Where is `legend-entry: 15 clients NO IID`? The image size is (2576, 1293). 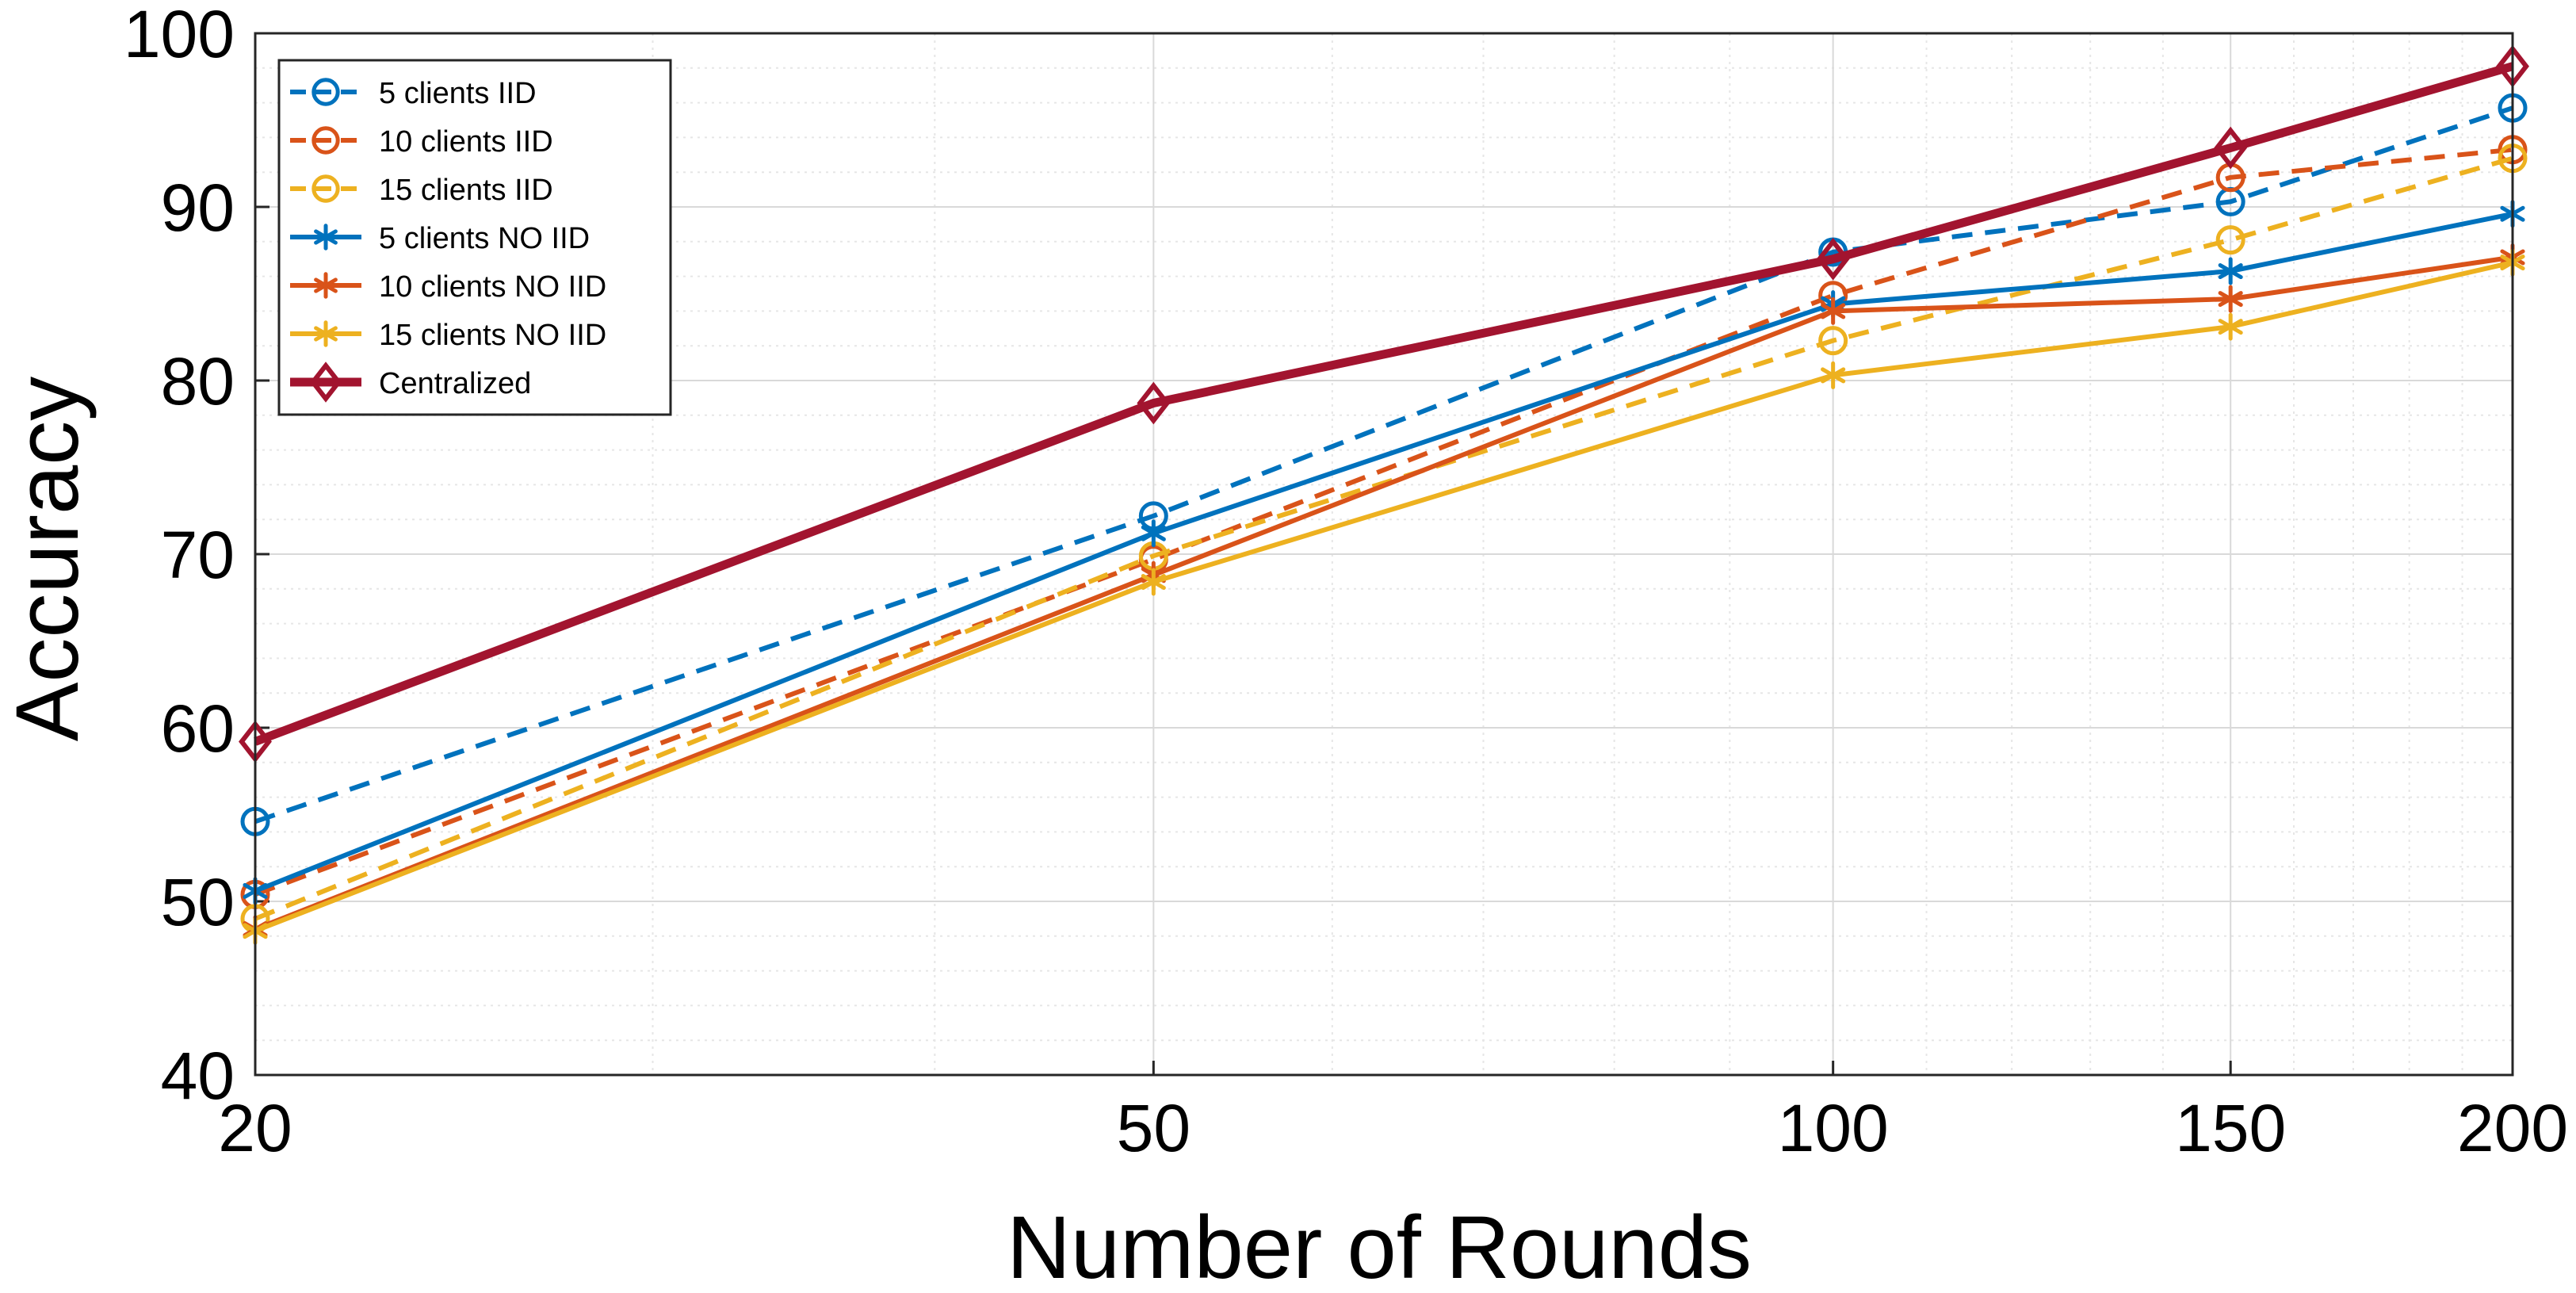 legend-entry: 15 clients NO IID is located at coordinates (448, 336).